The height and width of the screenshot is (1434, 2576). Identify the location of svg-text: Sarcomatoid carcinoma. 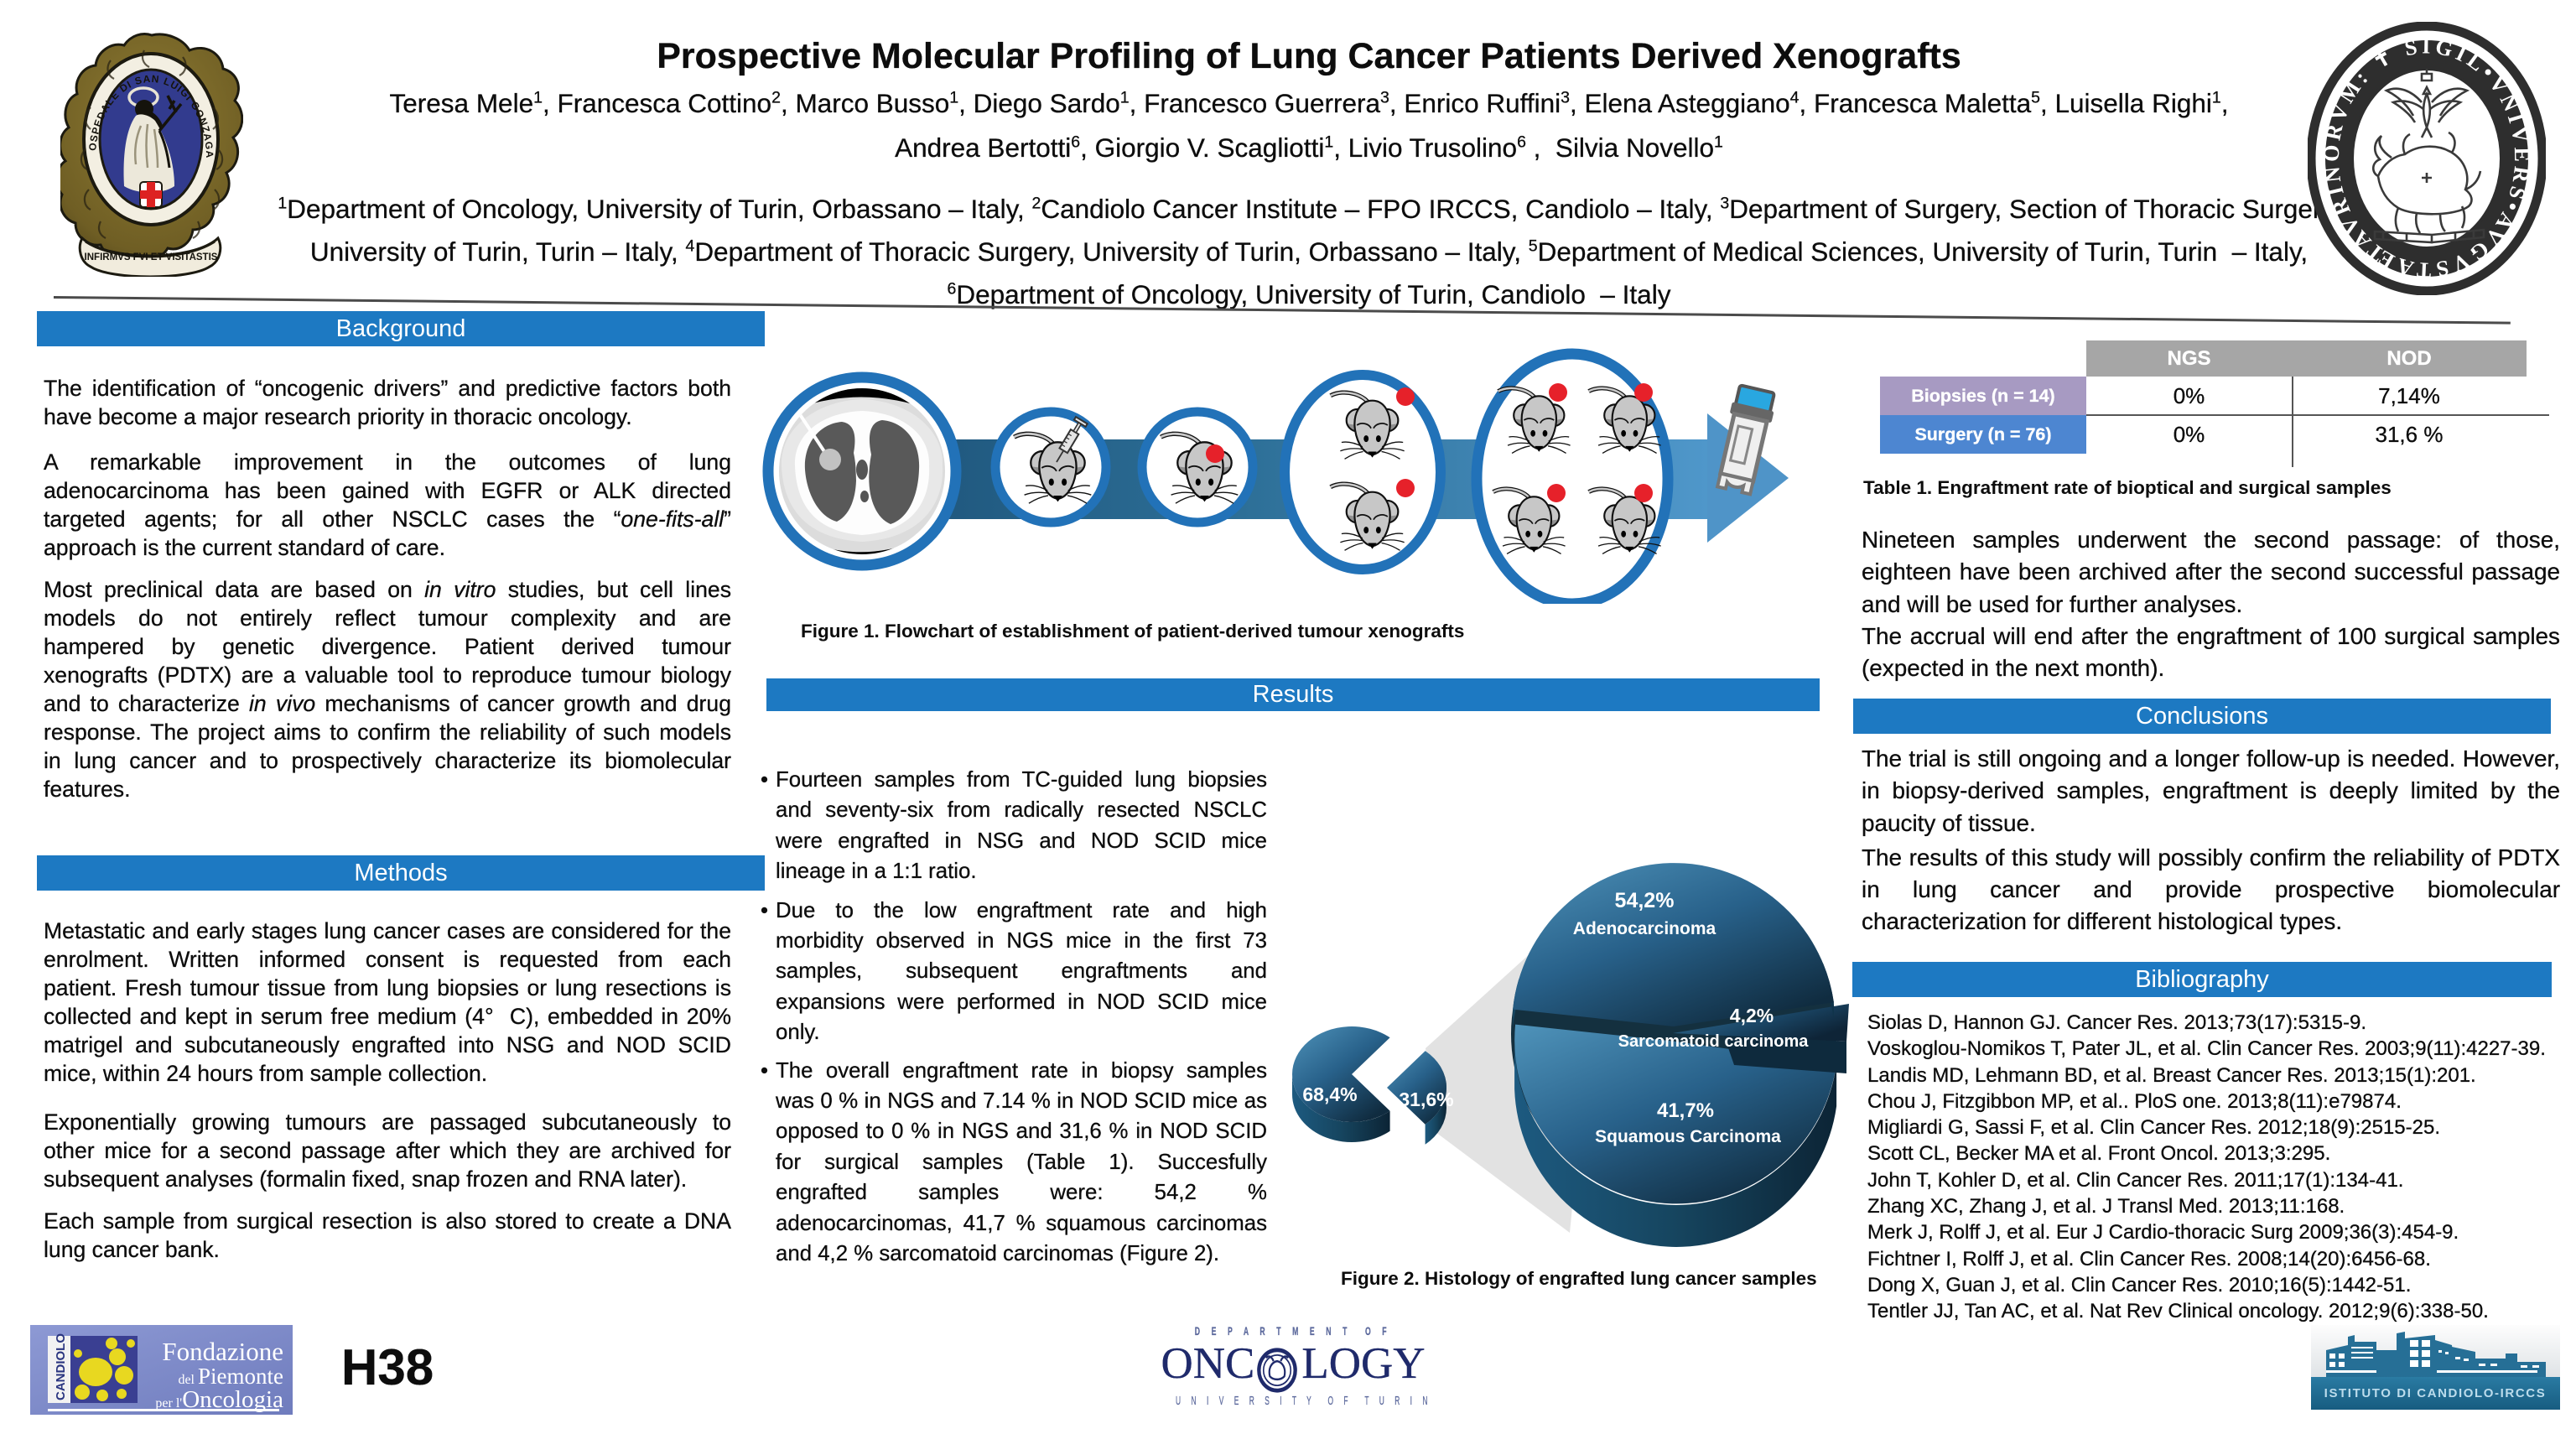
(1714, 1041).